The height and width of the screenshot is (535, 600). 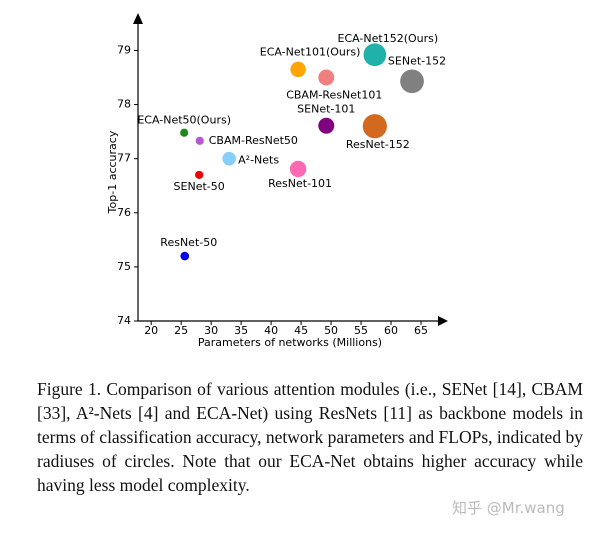 I want to click on point-label: ECA-Net101(Ours), so click(x=310, y=51).